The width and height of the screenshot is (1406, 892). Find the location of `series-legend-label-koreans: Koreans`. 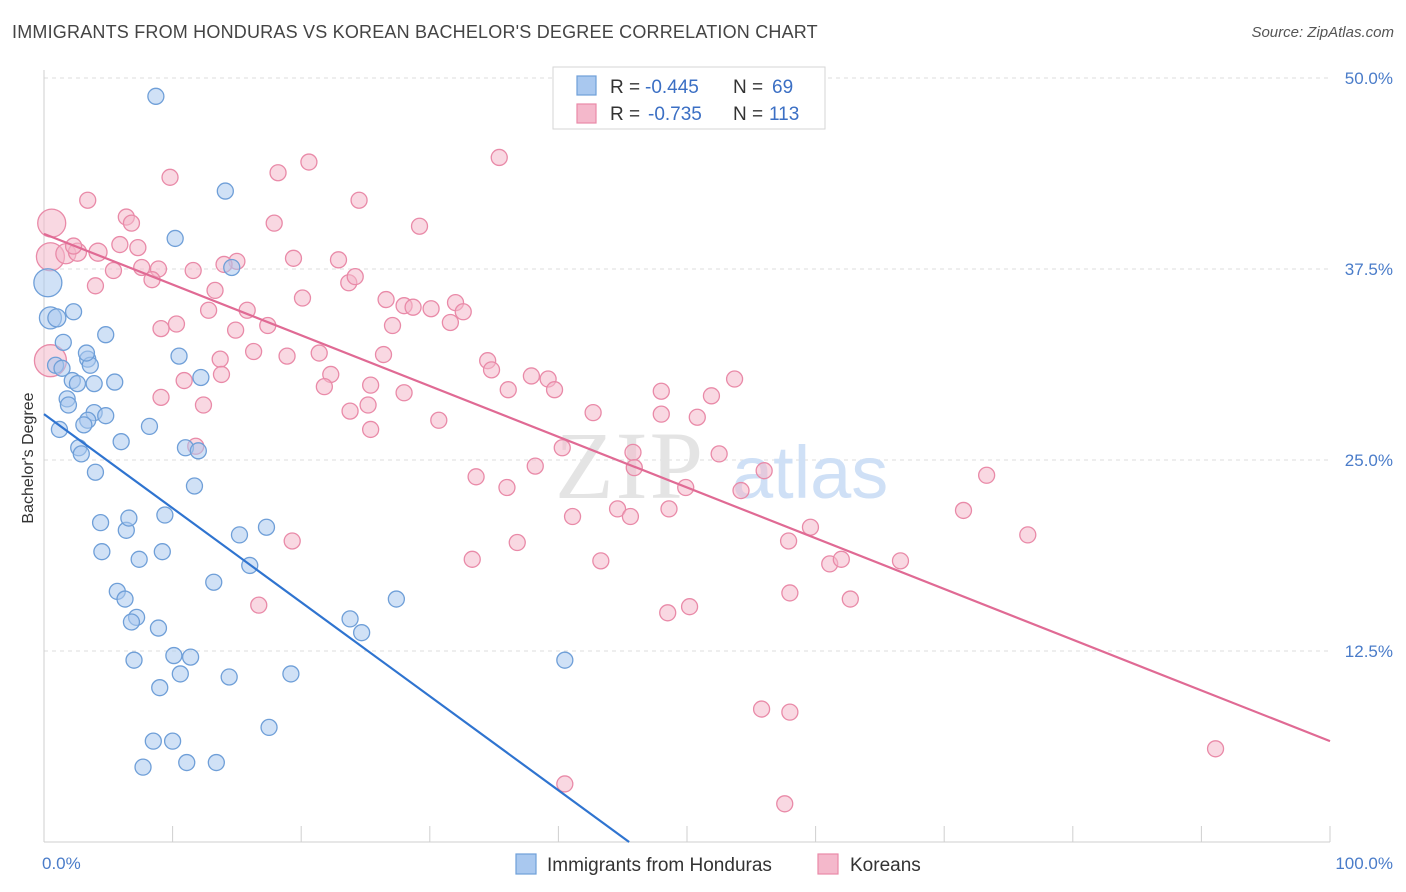

series-legend-label-koreans: Koreans is located at coordinates (885, 865).